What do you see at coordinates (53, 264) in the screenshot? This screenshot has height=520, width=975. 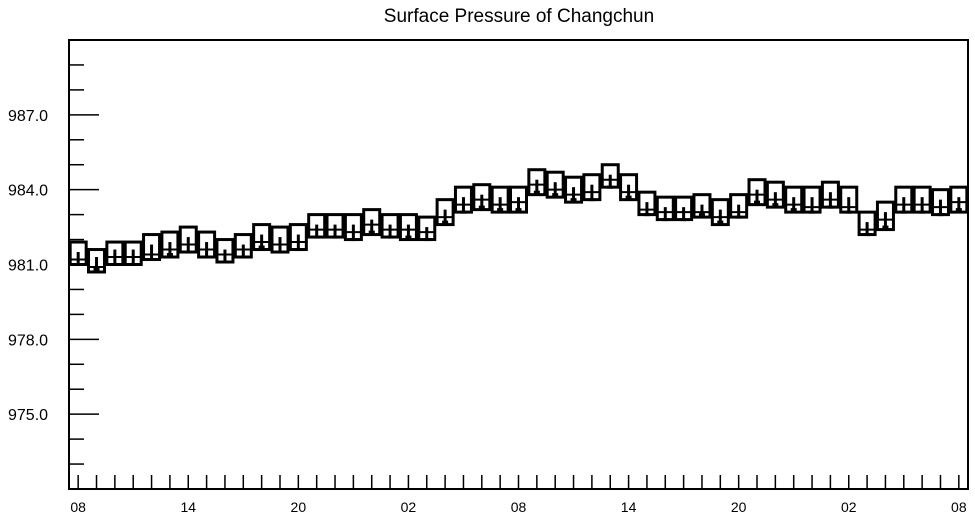 I see `y-axis: 975.0 978.0 981.0 984.0 987.0` at bounding box center [53, 264].